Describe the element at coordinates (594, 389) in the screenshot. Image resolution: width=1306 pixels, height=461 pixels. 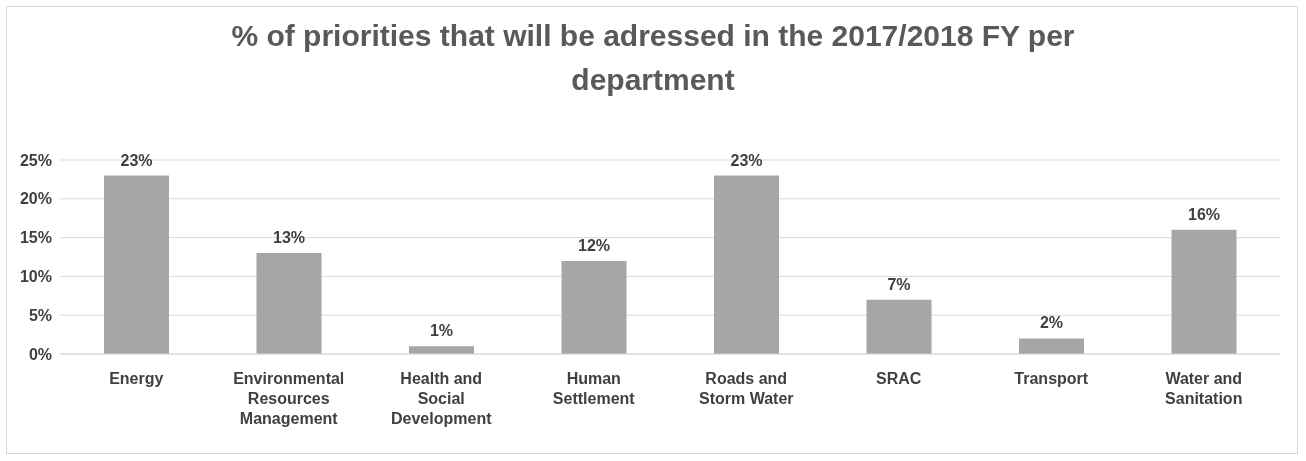
I see `x-tick-label: Human Settlement` at that location.